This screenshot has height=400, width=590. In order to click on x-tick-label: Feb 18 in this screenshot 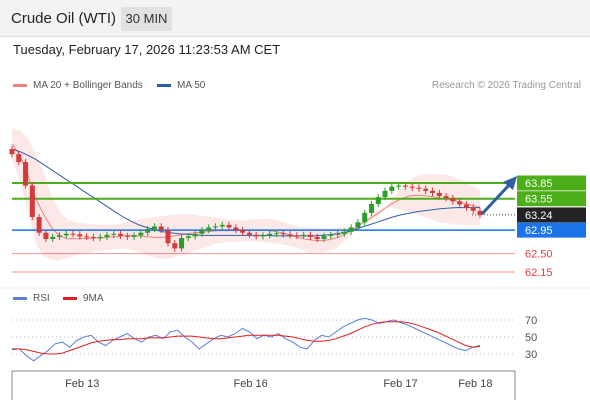, I will do `click(475, 384)`.